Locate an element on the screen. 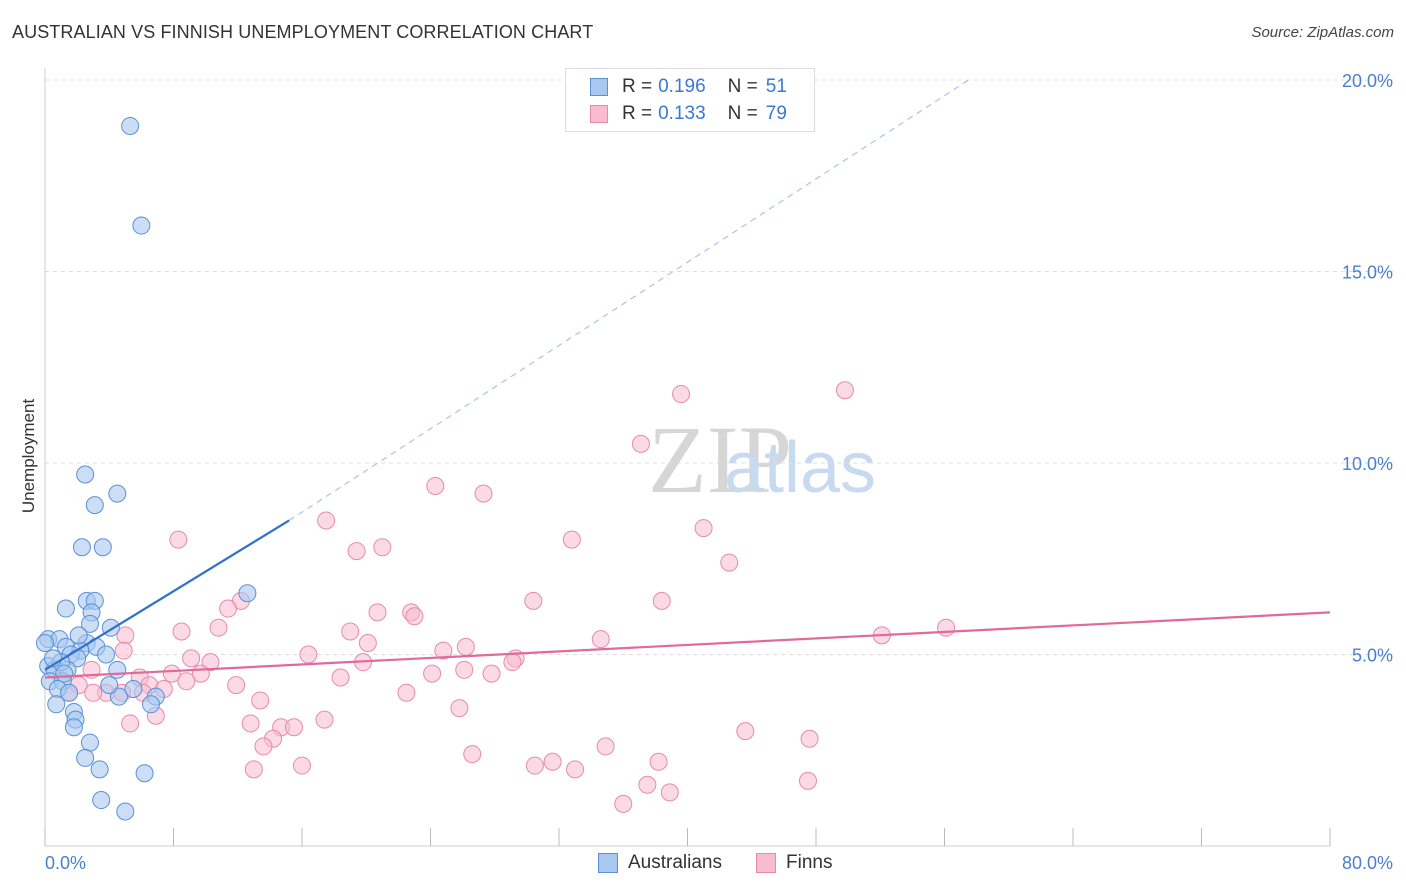  australians-points is located at coordinates (146, 468).